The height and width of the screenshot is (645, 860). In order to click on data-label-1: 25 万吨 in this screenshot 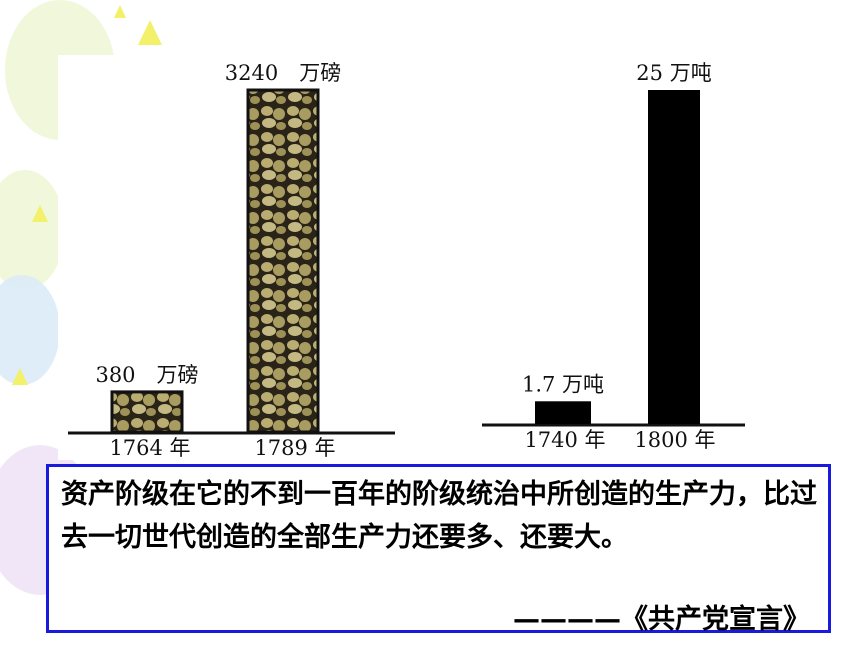, I will do `click(673, 73)`.